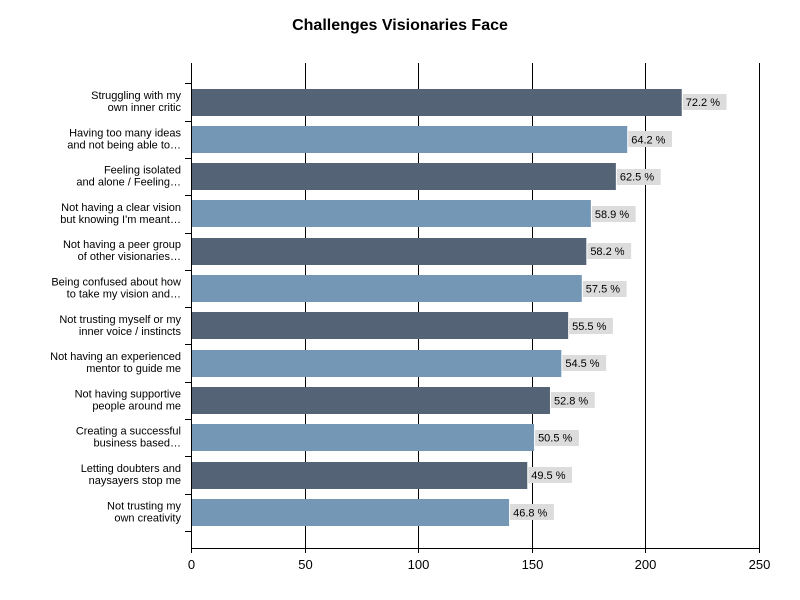 Image resolution: width=800 pixels, height=600 pixels. I want to click on category-label: Creating a successful, so click(128, 432).